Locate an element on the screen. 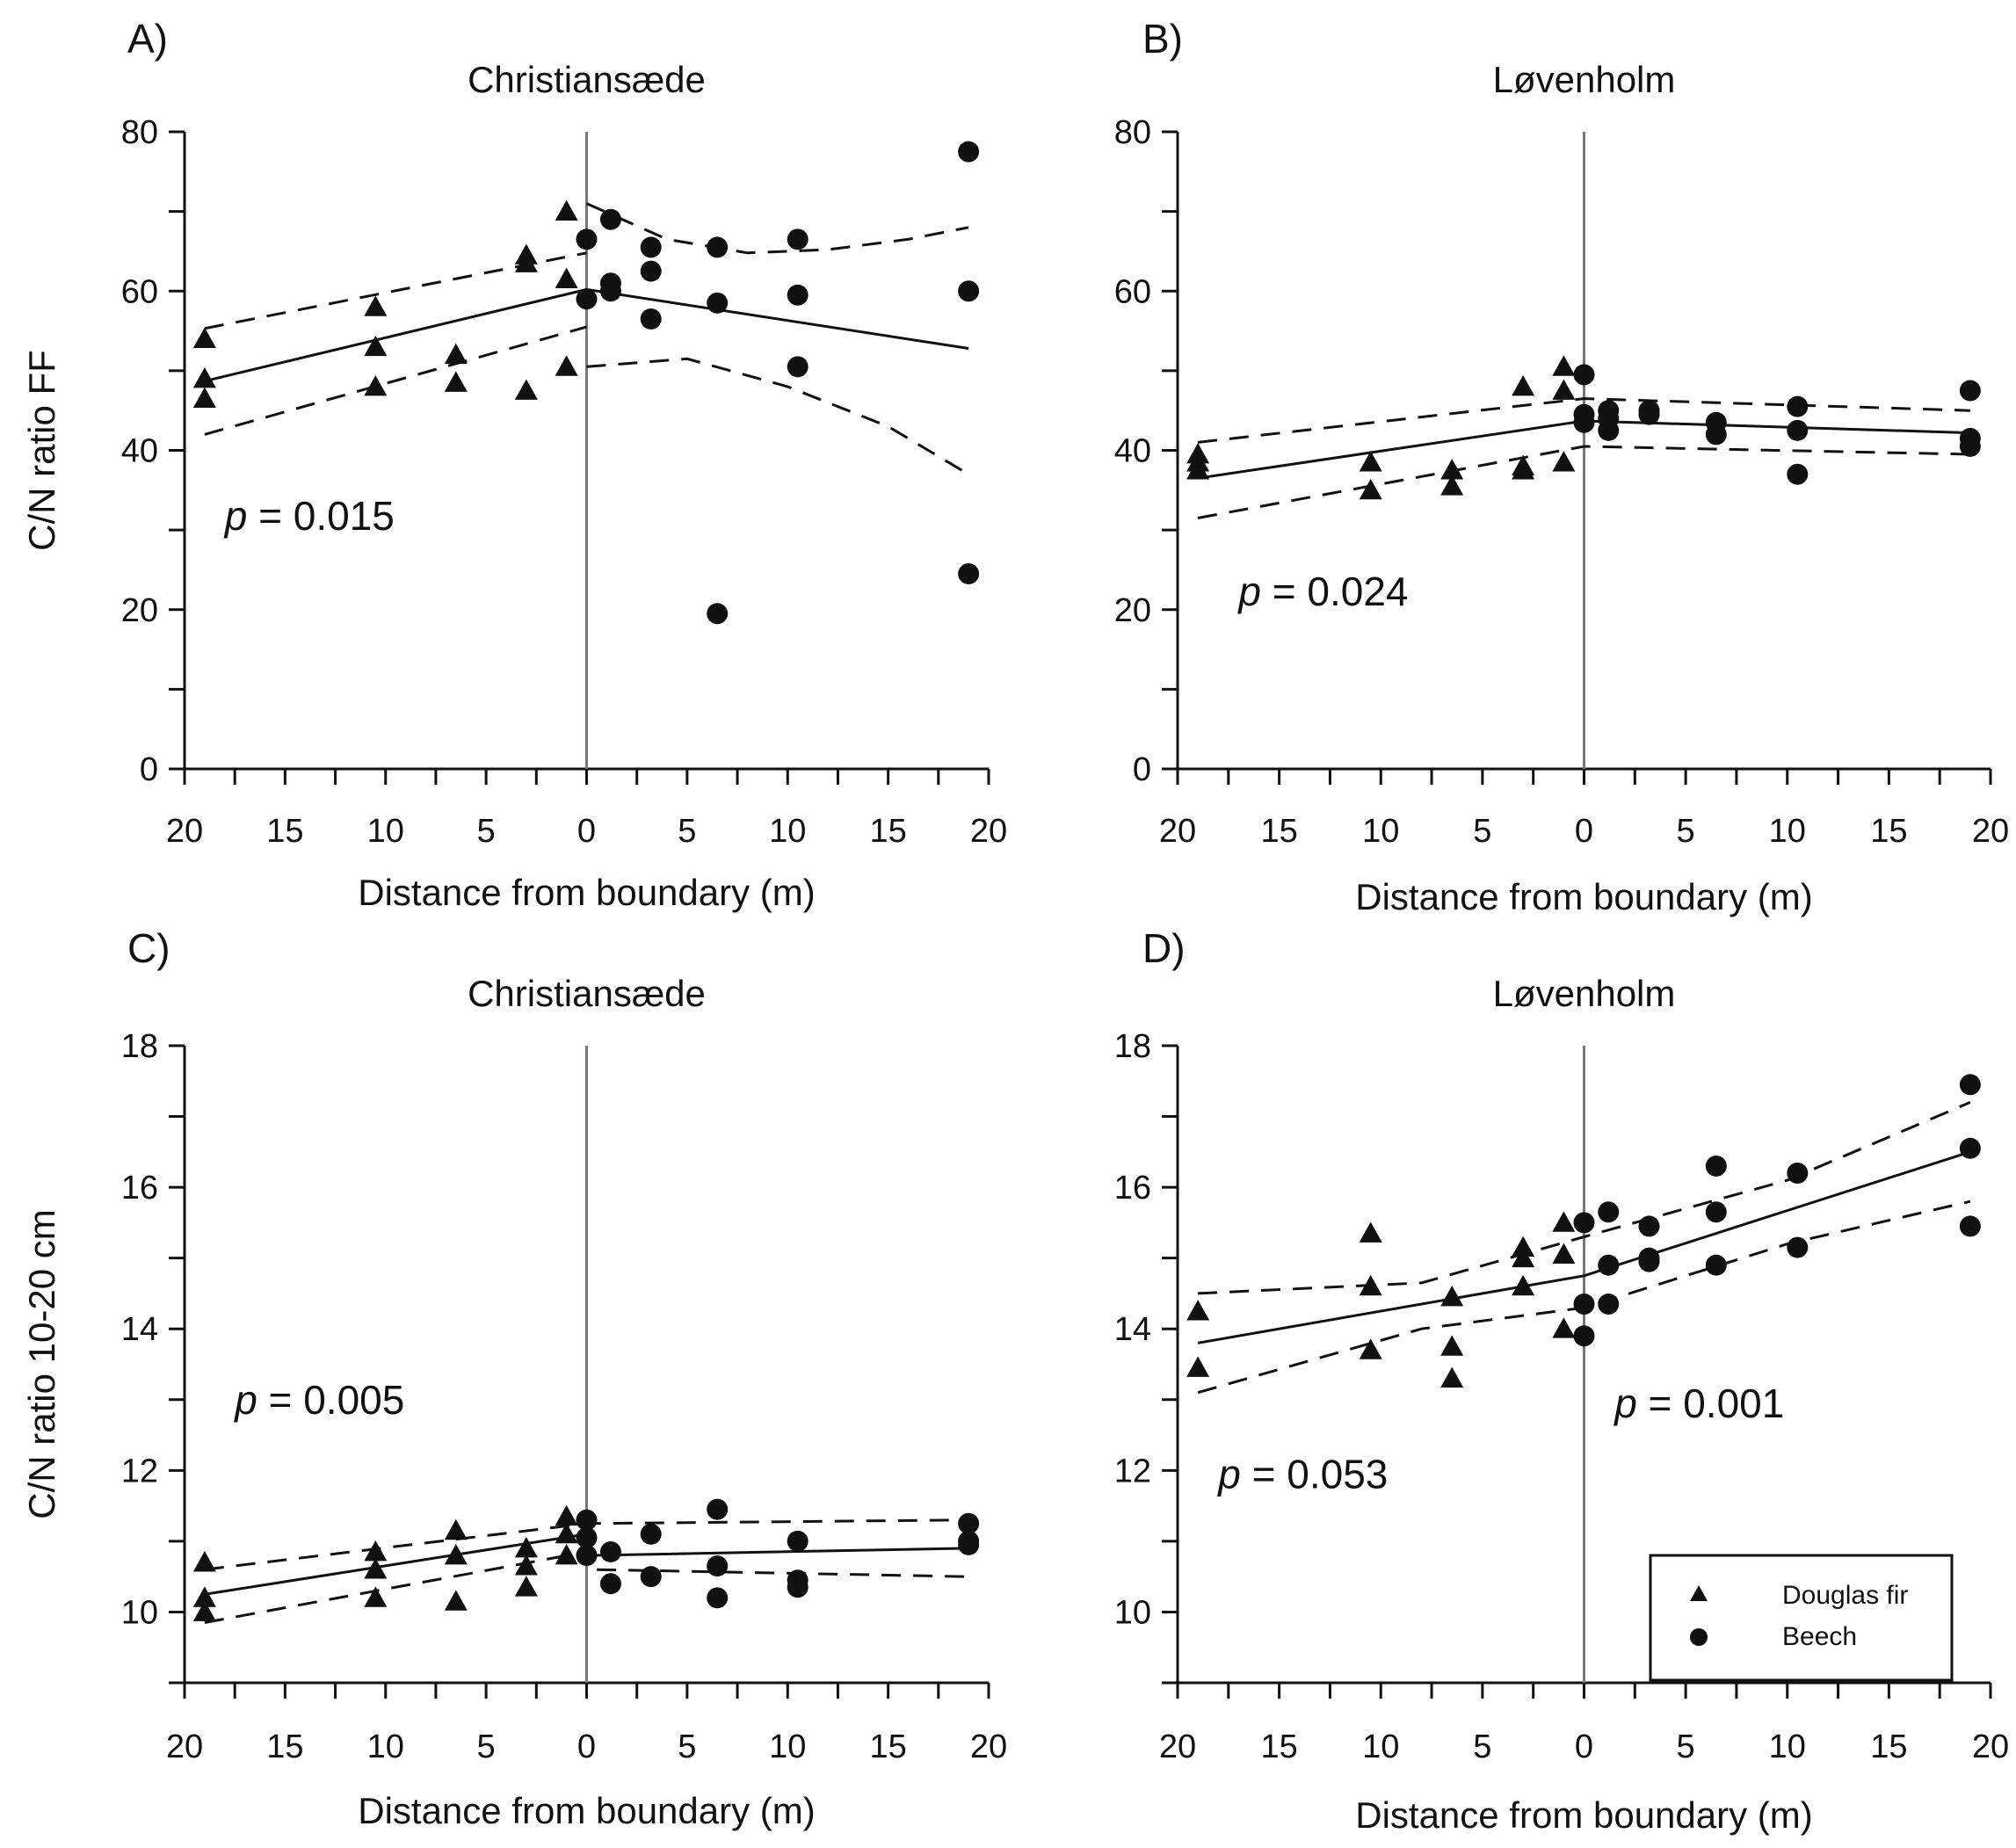 This screenshot has height=1848, width=2016. y-tick-label: 14 is located at coordinates (1132, 1329).